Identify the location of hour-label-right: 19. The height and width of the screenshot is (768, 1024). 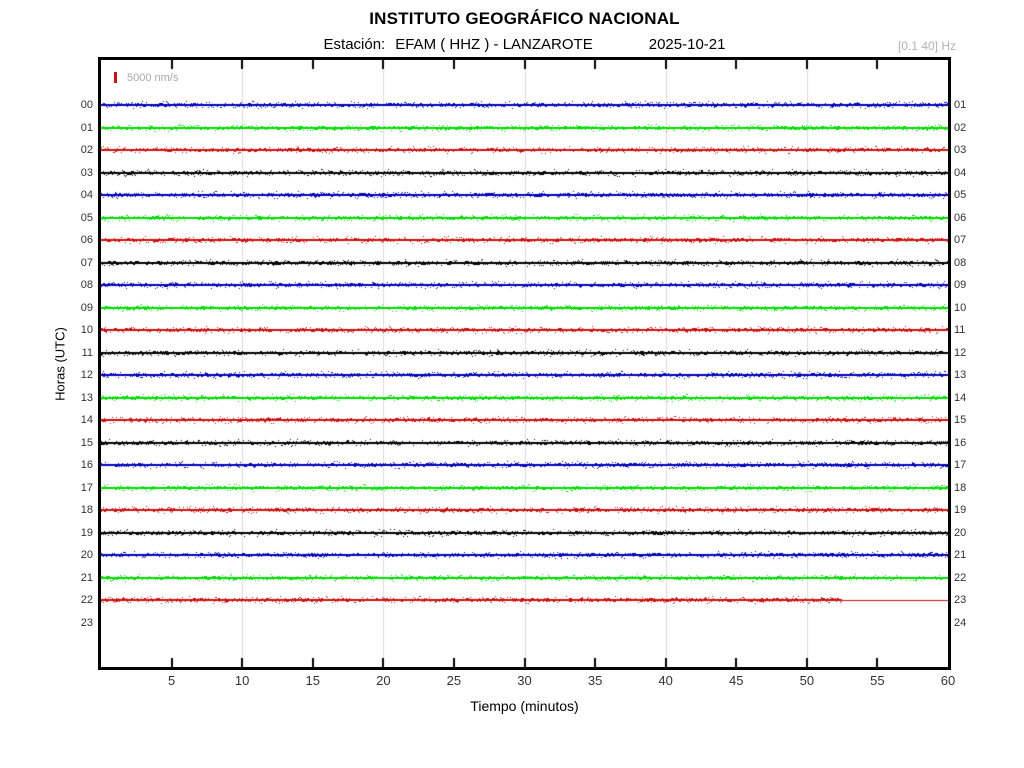
(960, 510).